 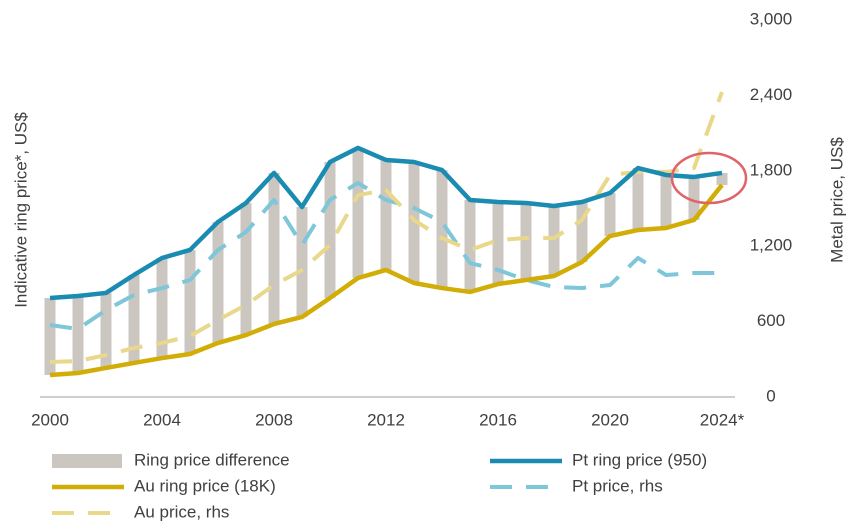 What do you see at coordinates (386, 419) in the screenshot?
I see `x-tick-label: 2012` at bounding box center [386, 419].